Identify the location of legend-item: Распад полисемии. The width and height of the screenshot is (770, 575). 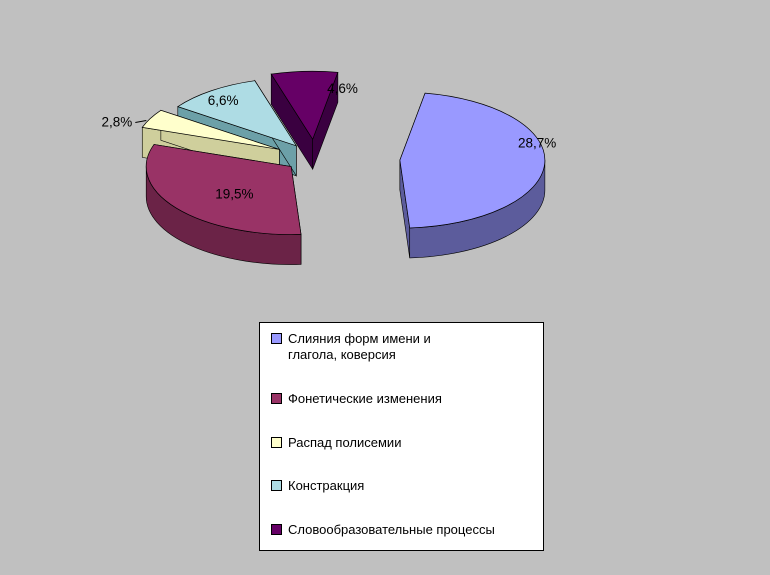
(405, 443).